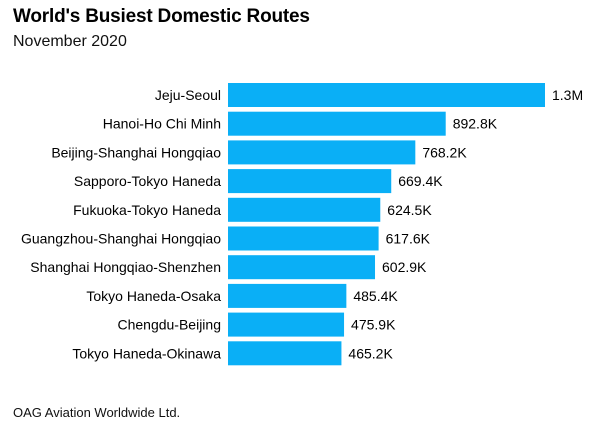 The height and width of the screenshot is (437, 615). Describe the element at coordinates (147, 210) in the screenshot. I see `category-label: Fukuoka-Tokyo Haneda` at that location.